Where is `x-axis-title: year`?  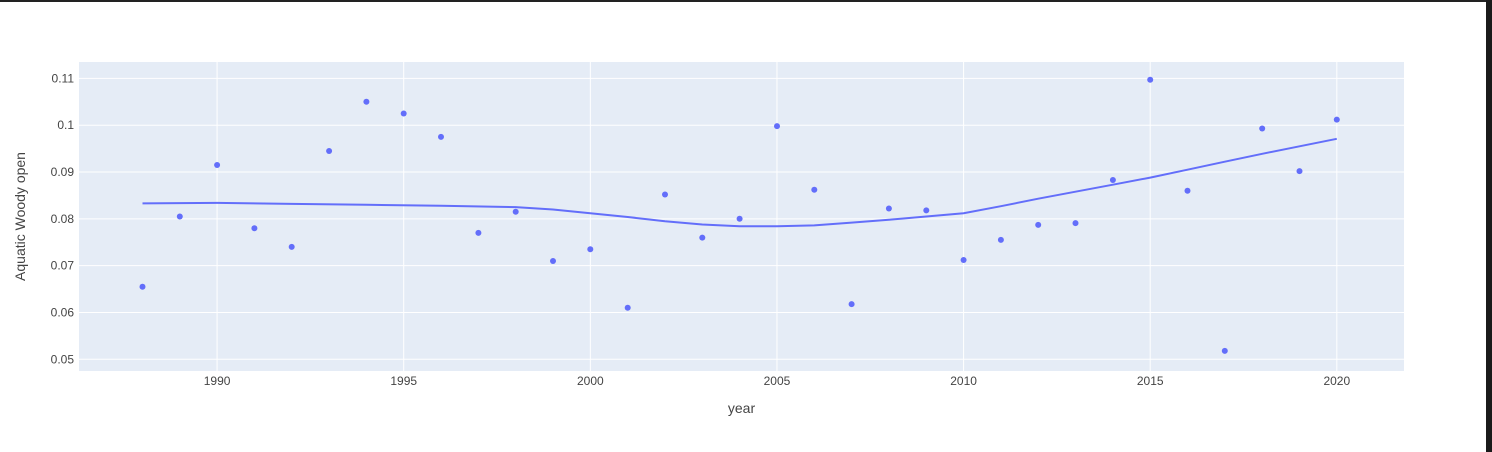 x-axis-title: year is located at coordinates (742, 408).